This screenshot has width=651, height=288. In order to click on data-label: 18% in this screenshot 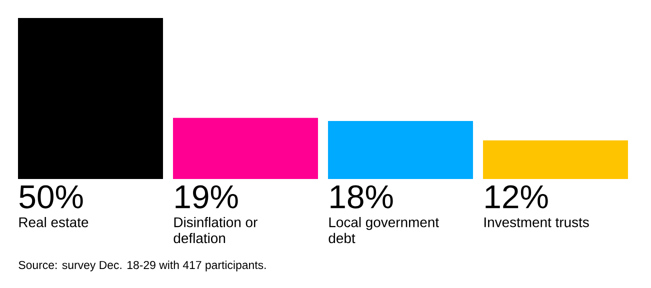, I will do `click(361, 196)`.